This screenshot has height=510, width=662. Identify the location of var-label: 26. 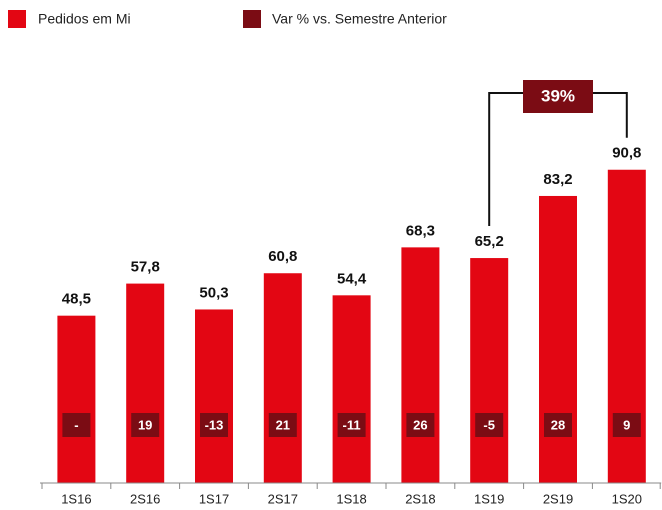
(420, 424).